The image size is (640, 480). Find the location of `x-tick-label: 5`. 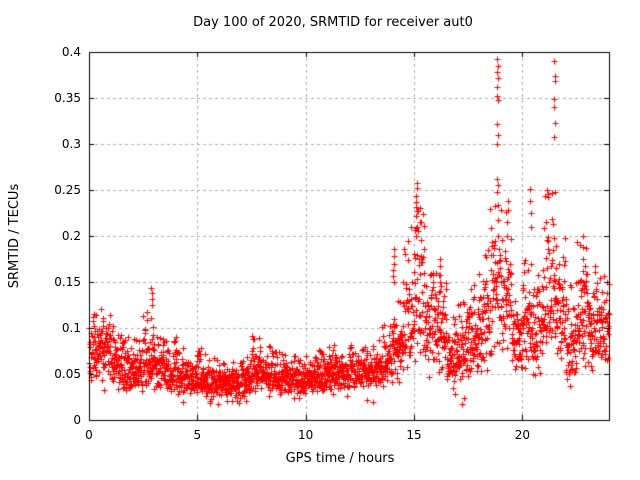

x-tick-label: 5 is located at coordinates (197, 435).